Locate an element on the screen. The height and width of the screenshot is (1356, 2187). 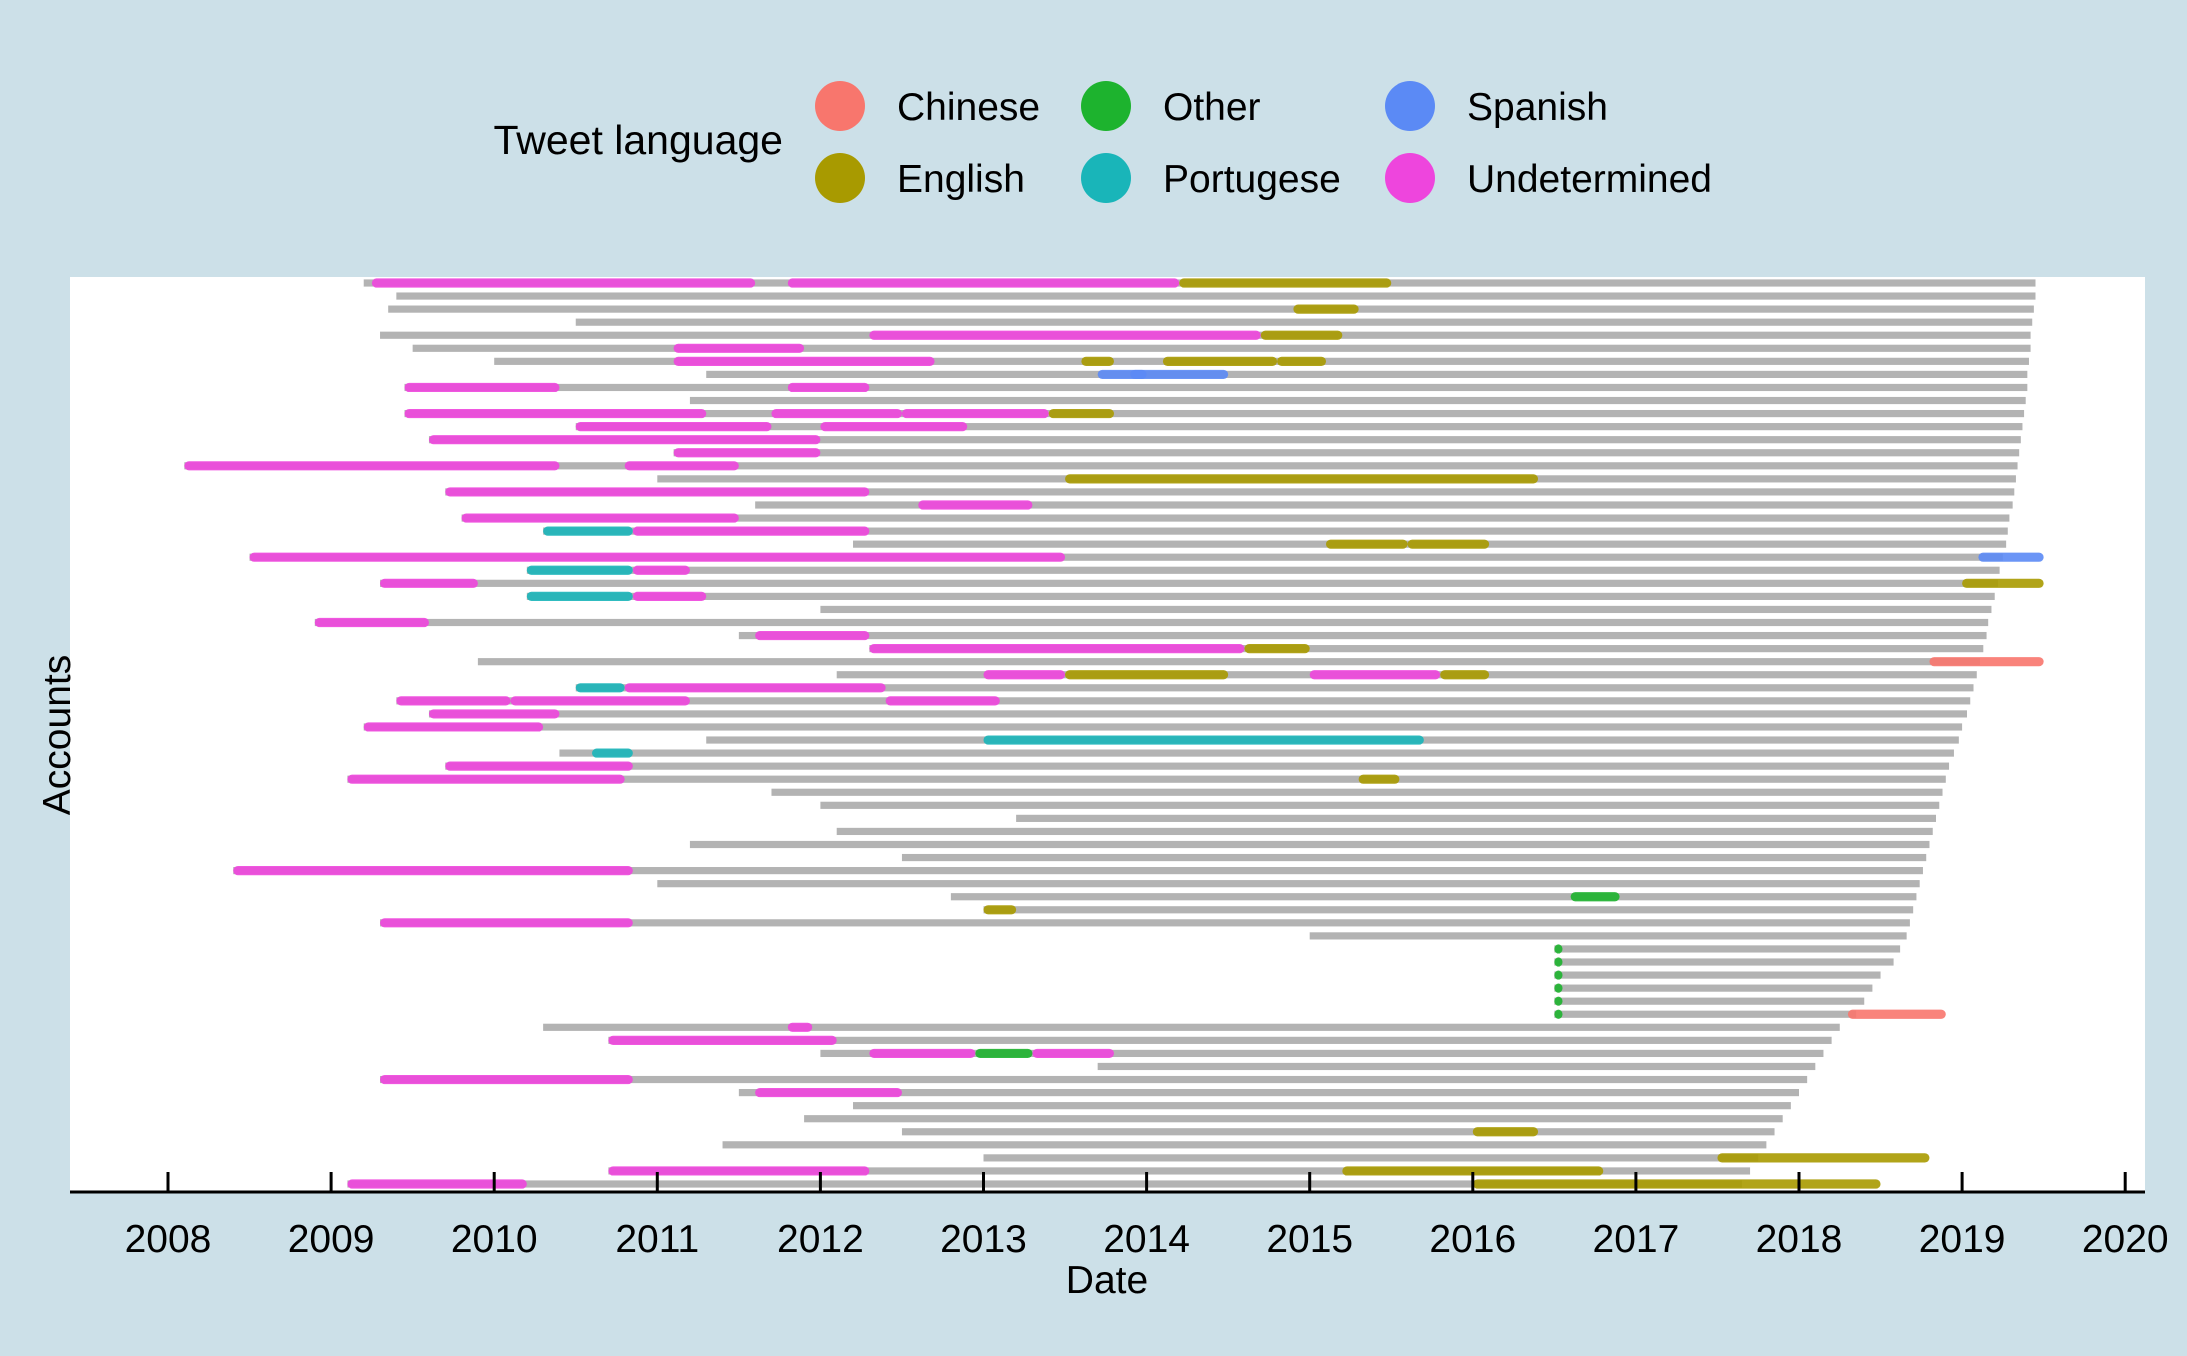
x-axis-label: Date is located at coordinates (1107, 1280).